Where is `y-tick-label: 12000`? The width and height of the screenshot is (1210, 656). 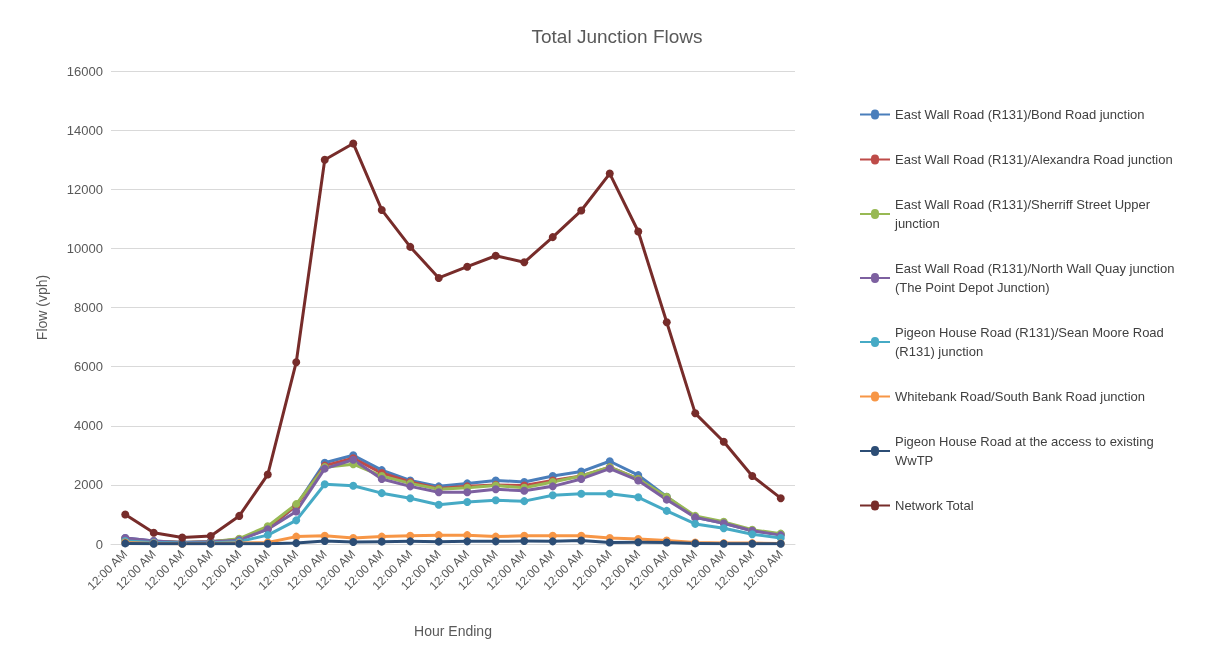 y-tick-label: 12000 is located at coordinates (84, 189).